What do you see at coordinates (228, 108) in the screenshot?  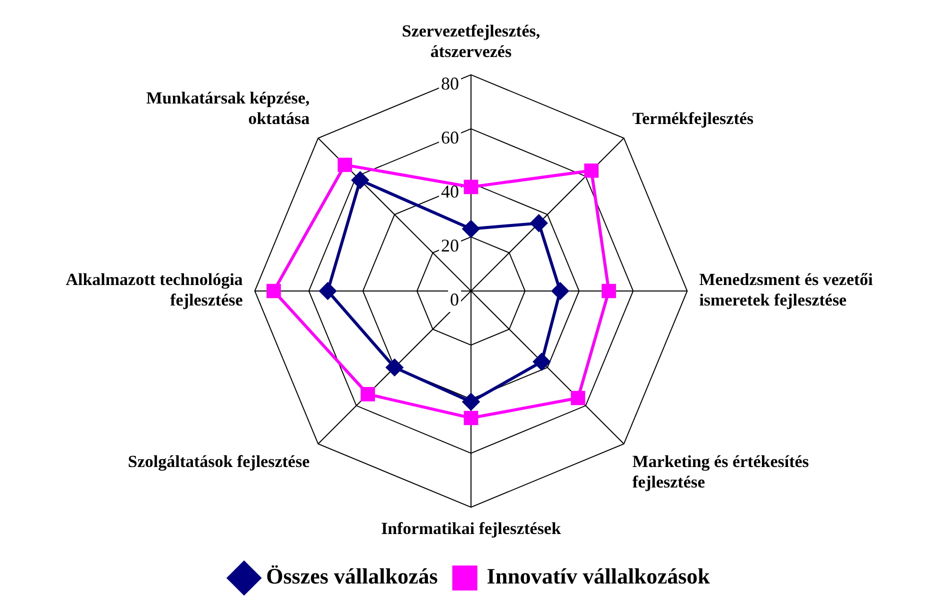 I see `spoke-label: Munkatársak képzése, oktatása` at bounding box center [228, 108].